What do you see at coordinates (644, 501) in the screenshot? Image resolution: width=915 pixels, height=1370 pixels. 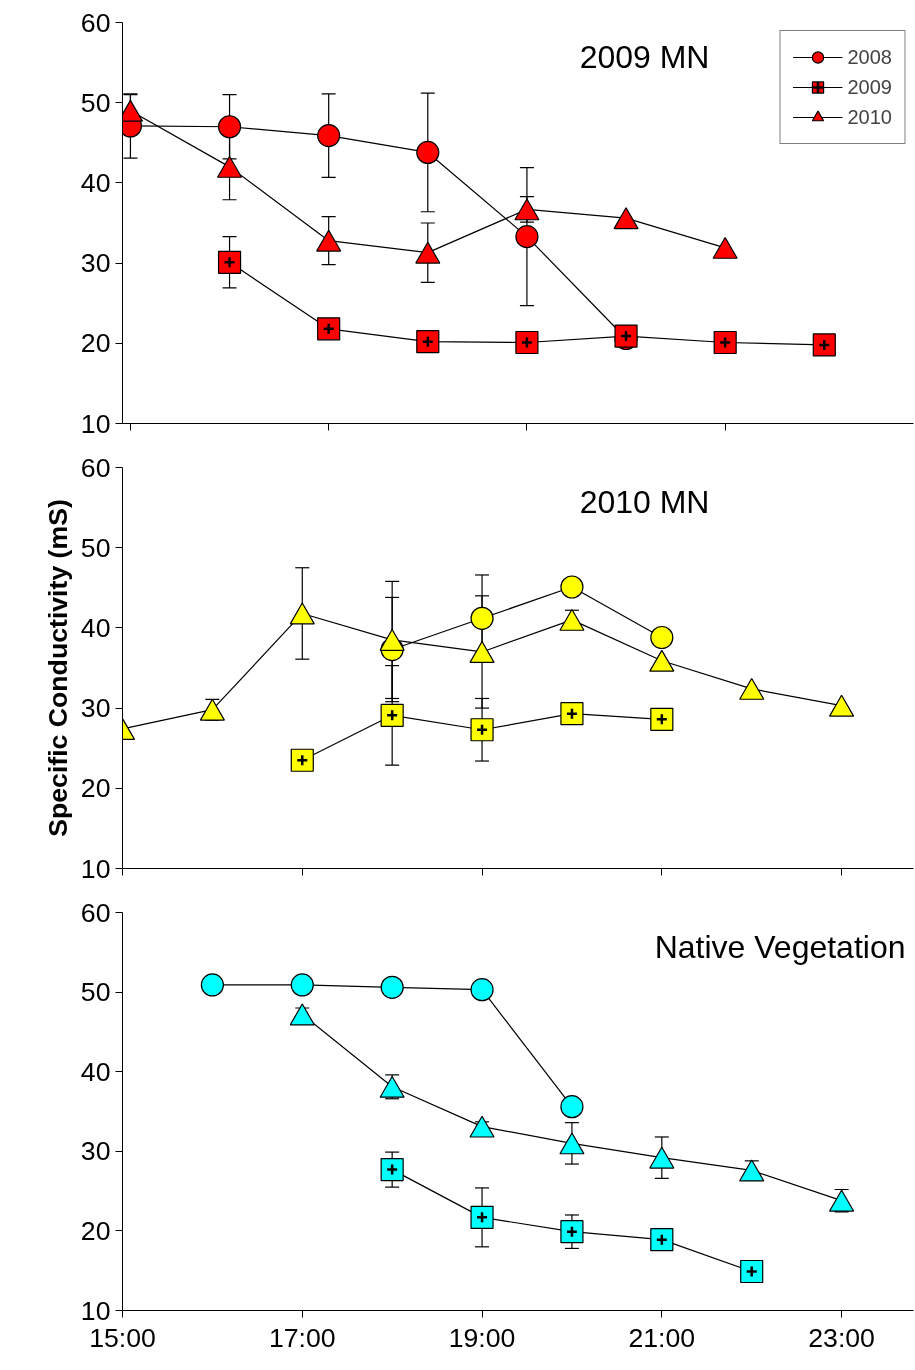 I see `text: 2010 MN` at bounding box center [644, 501].